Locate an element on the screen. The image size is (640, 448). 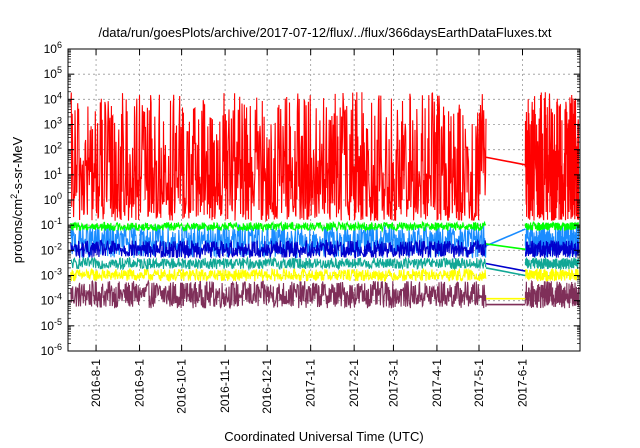
x-tick-label: 2017-4-1 is located at coordinates (437, 383).